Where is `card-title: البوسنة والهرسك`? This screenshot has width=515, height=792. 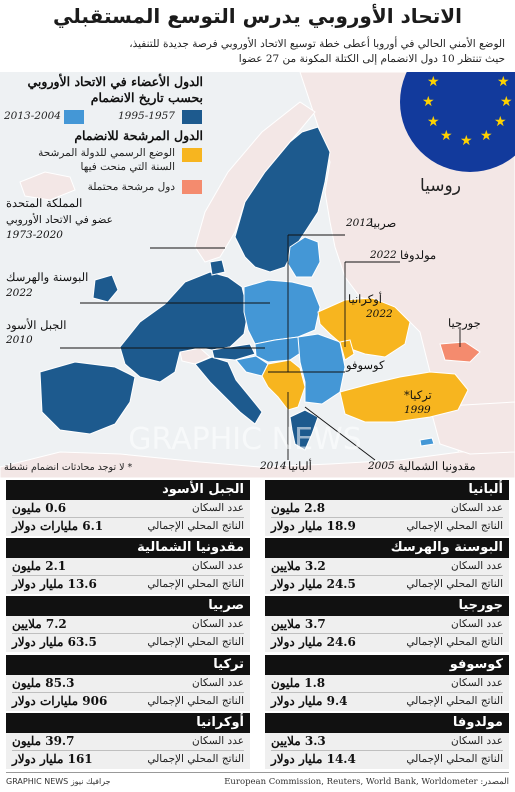 card-title: البوسنة والهرسك is located at coordinates (387, 548).